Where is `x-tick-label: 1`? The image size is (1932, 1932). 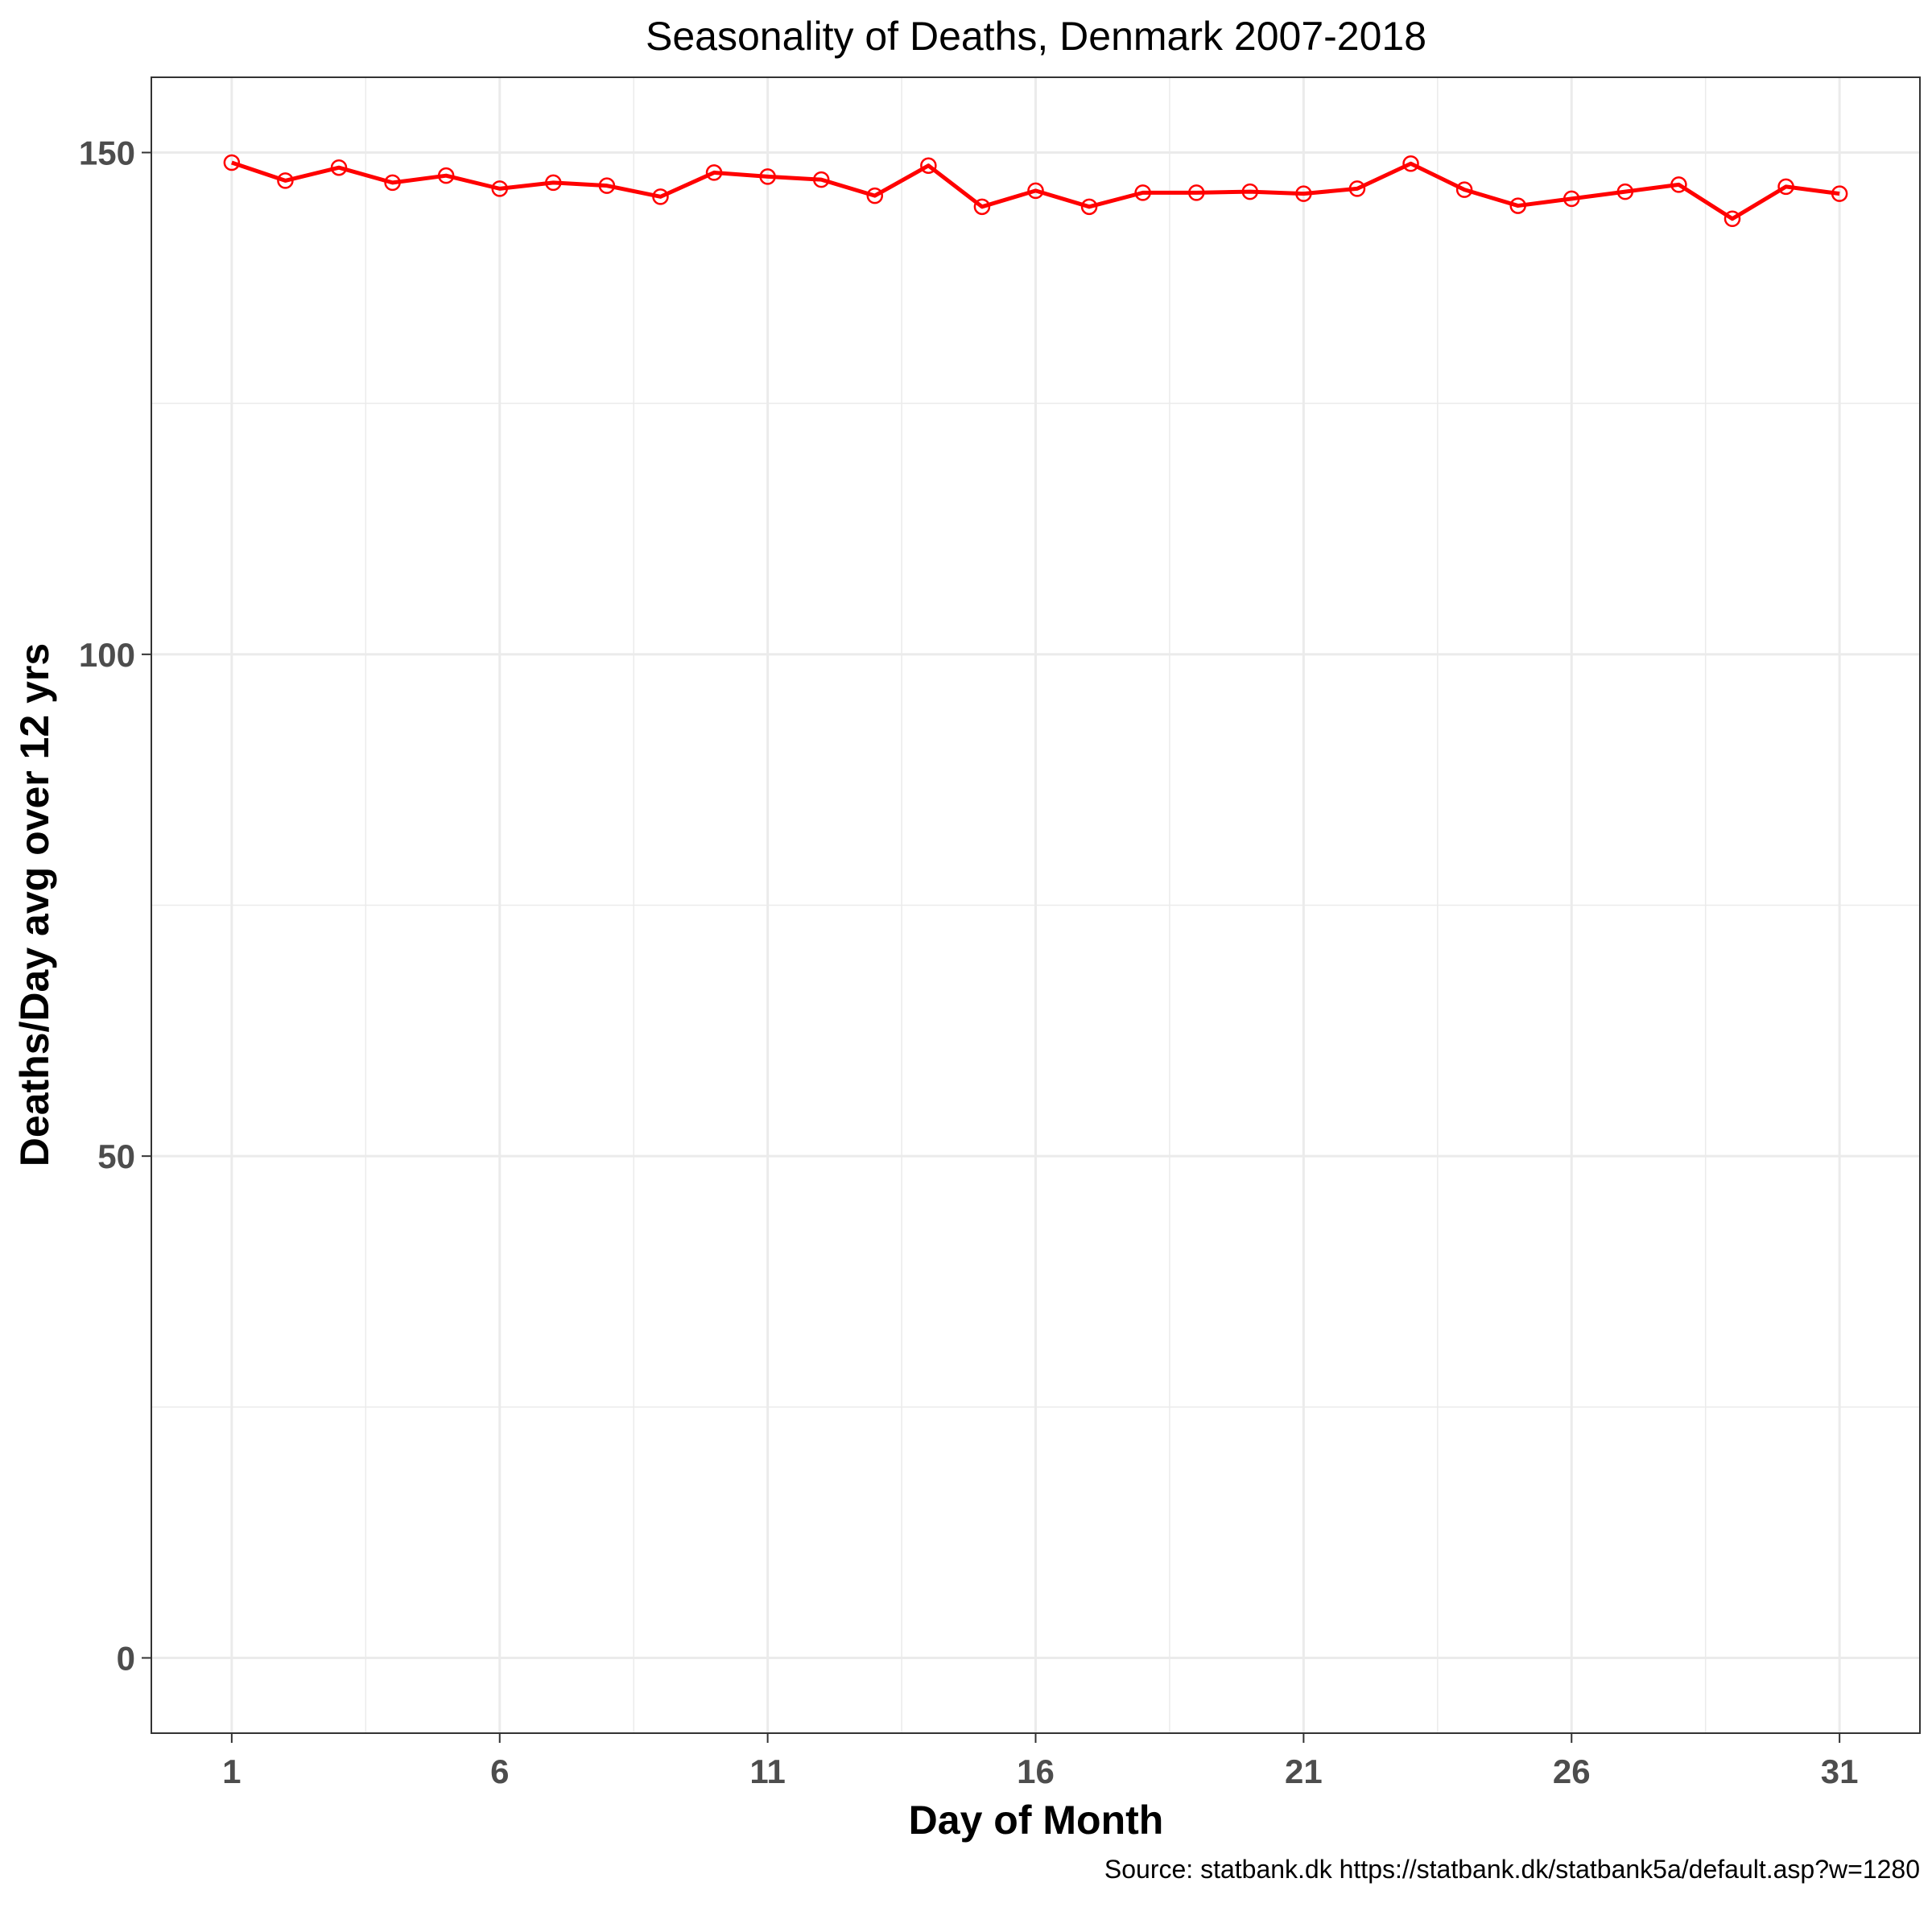 x-tick-label: 1 is located at coordinates (231, 1771).